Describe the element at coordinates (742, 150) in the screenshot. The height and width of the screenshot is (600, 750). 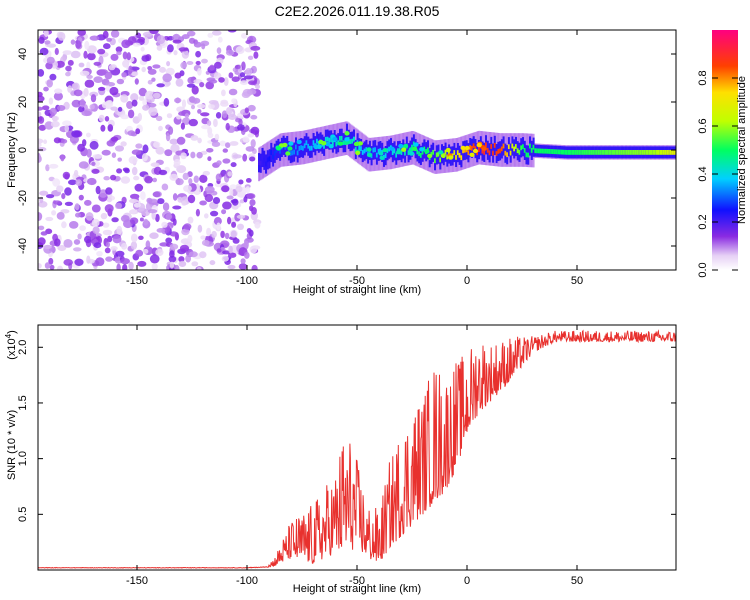
I see `colorbar-label: Normalized spectral amplitude` at that location.